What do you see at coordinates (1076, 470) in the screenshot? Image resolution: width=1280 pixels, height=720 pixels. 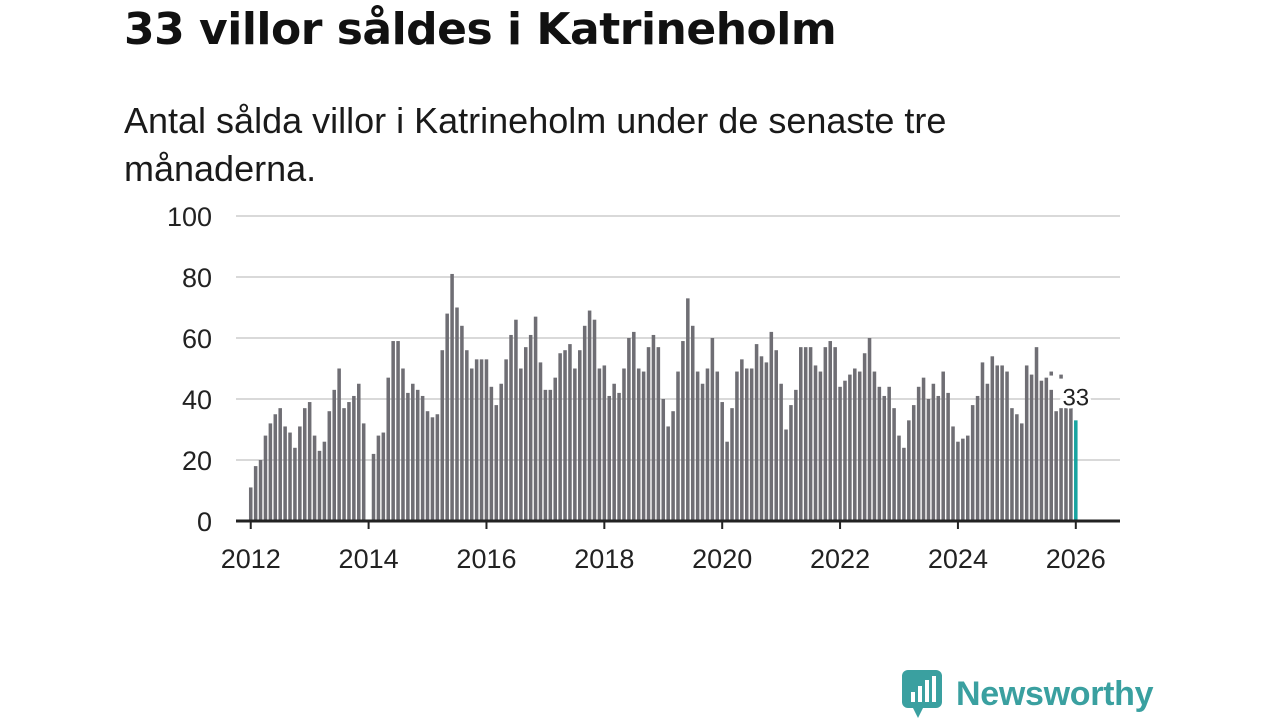 I see `highlight-bar` at bounding box center [1076, 470].